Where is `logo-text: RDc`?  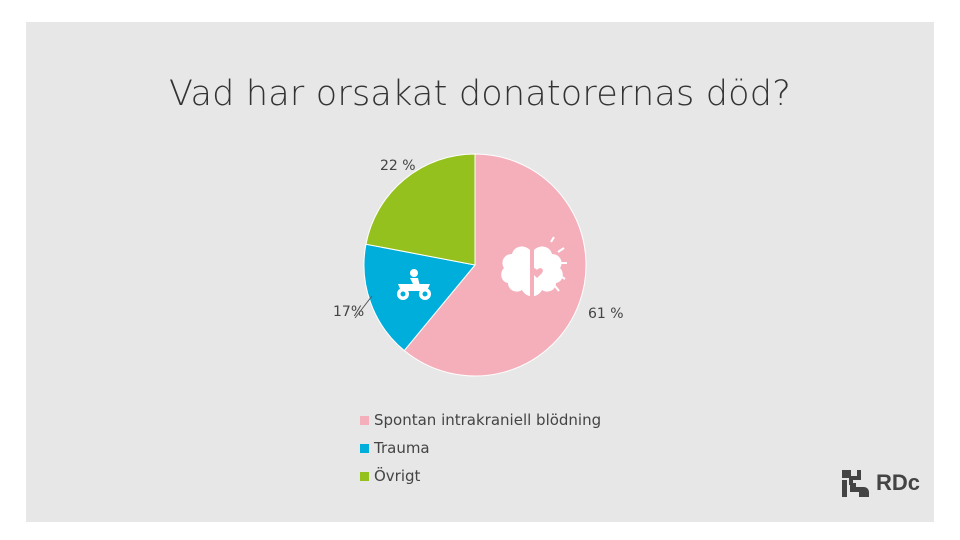
logo-text: RDc is located at coordinates (898, 482).